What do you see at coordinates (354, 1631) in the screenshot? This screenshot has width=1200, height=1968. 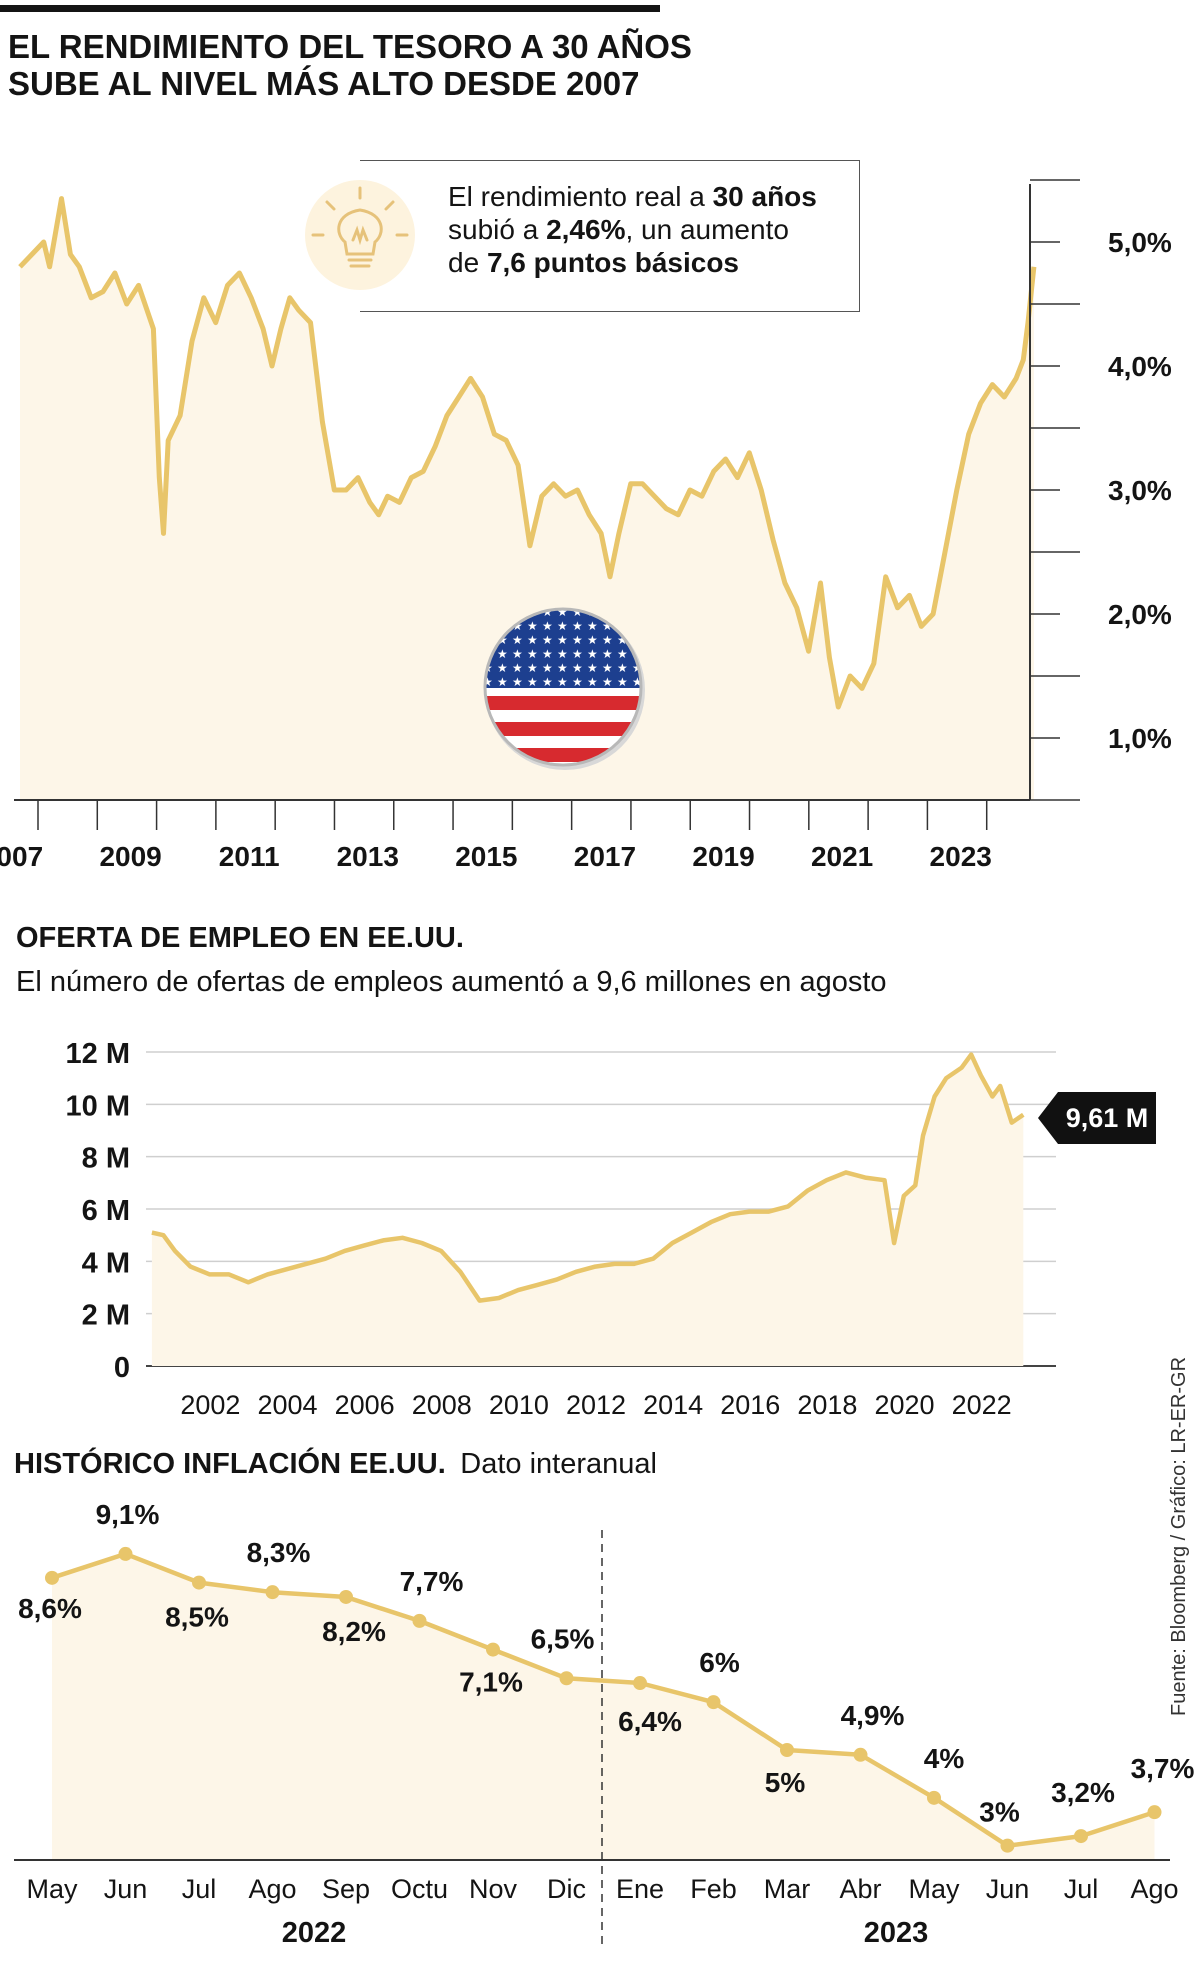 I see `inflation-data-label: 8,2%` at bounding box center [354, 1631].